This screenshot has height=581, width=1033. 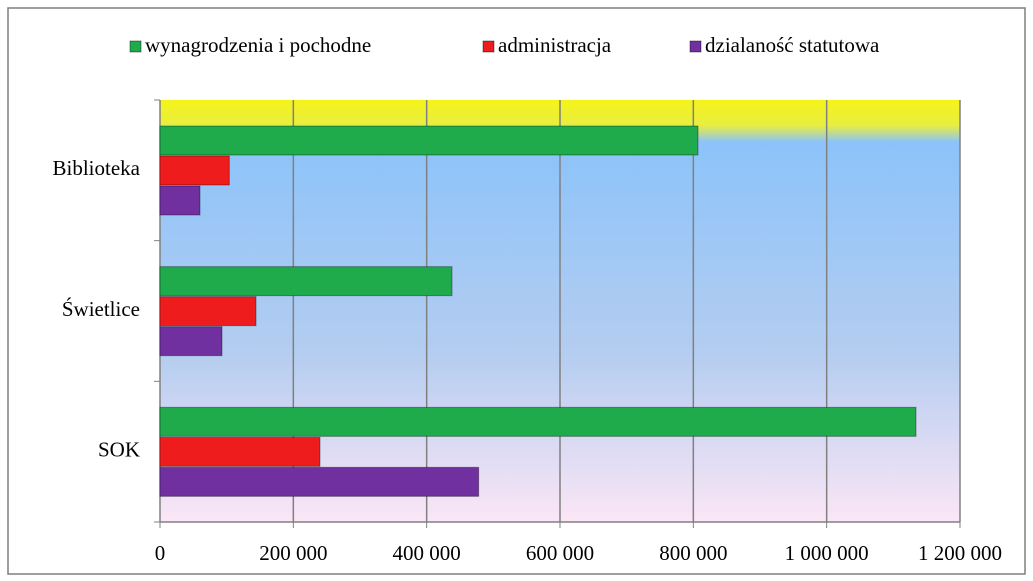 I want to click on y-tick-label: SOK, so click(x=119, y=449).